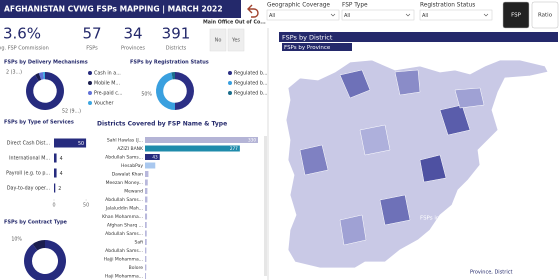 This screenshot has width=560, height=280. Describe the element at coordinates (53, 206) in the screenshot. I see `x-tick-label: 0` at that location.